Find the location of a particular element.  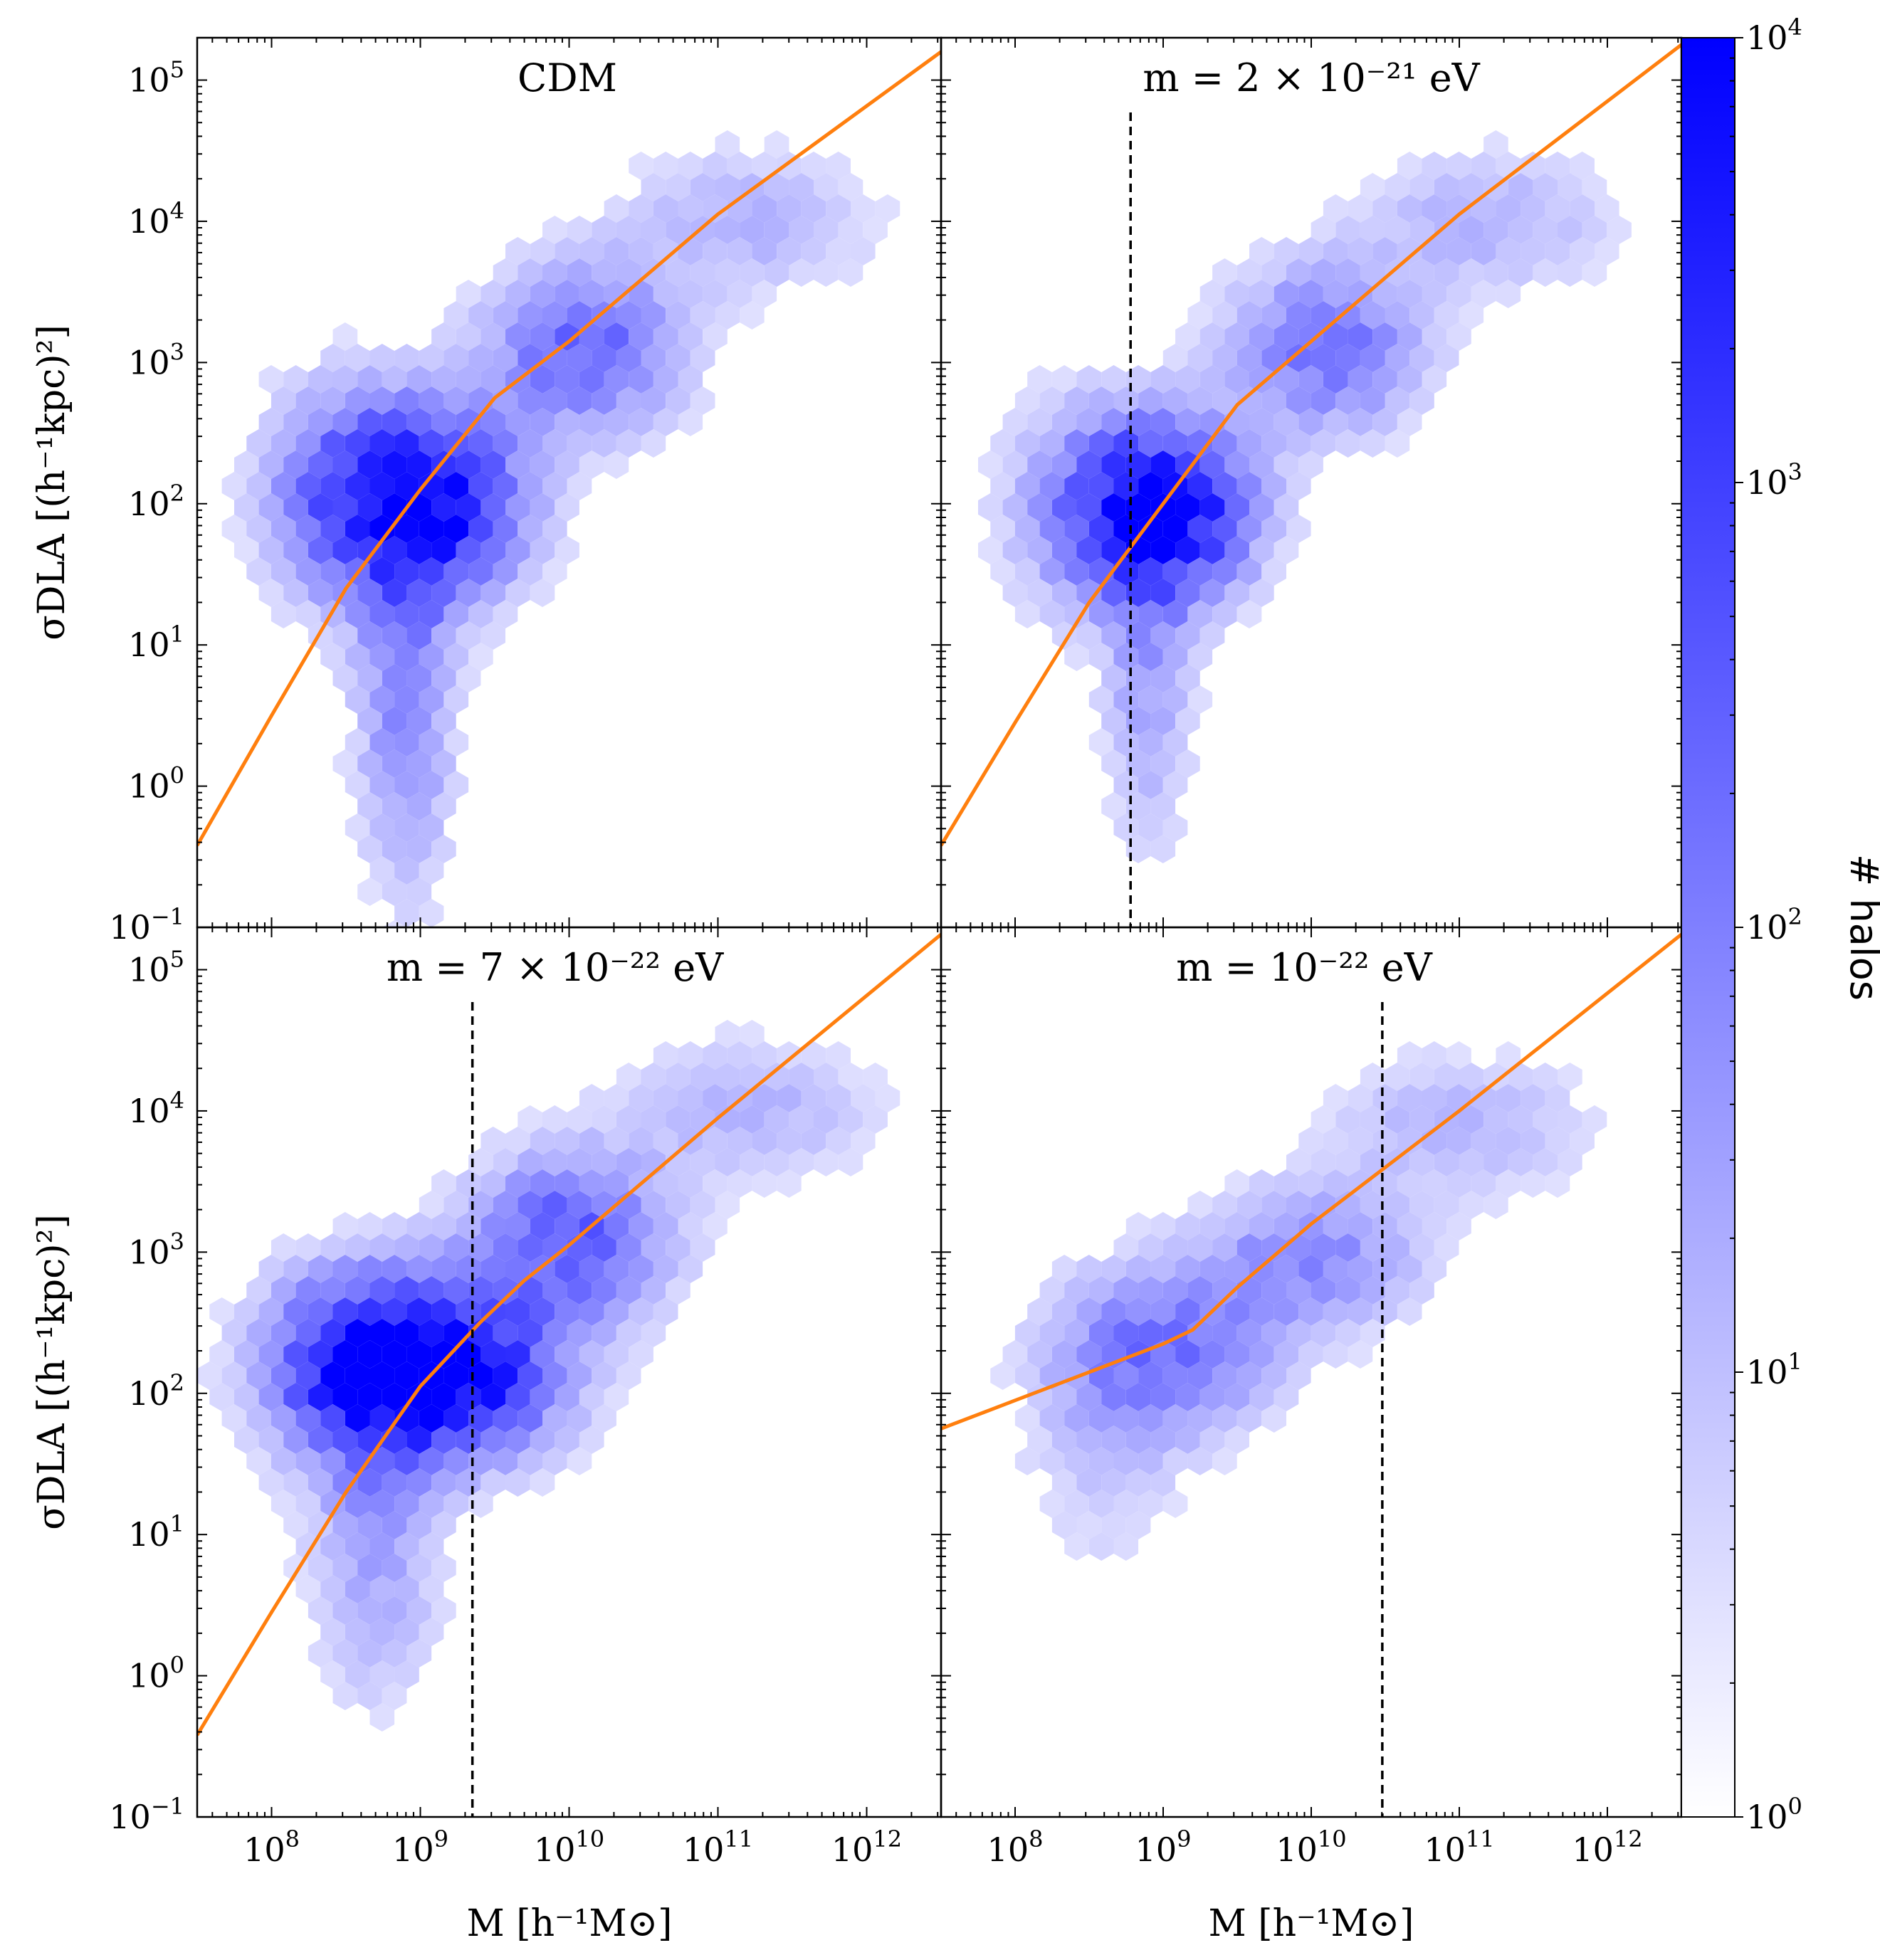

y-tick-label: 10⁰ is located at coordinates (156, 1673).